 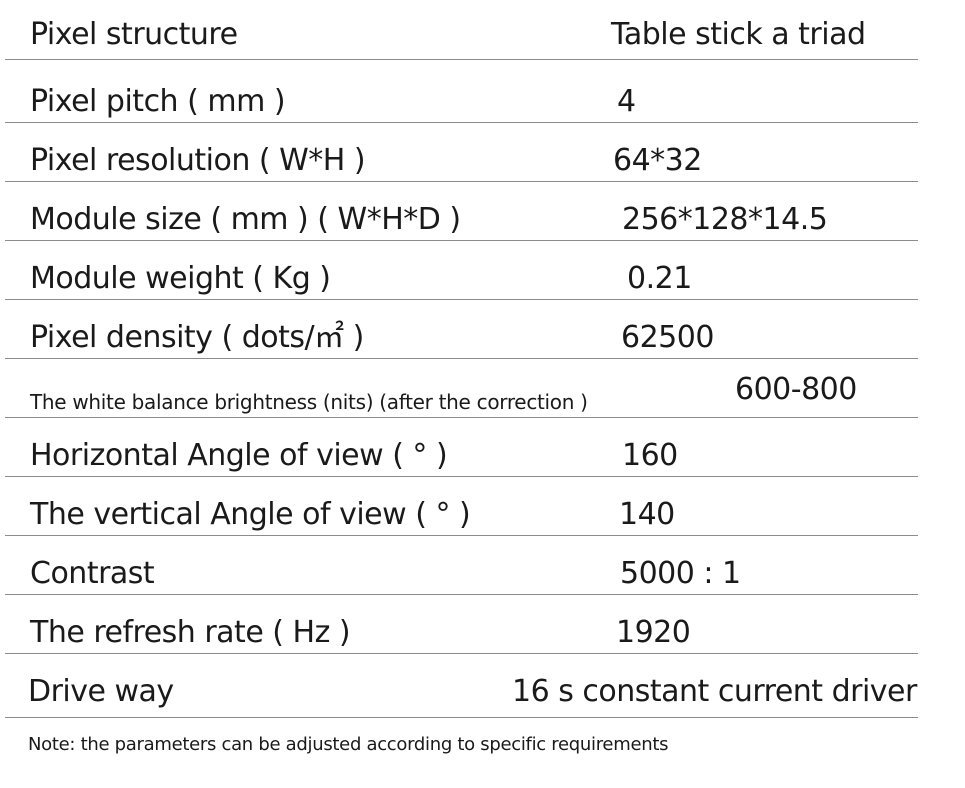 I want to click on table-row: Contrast 5000 : 1, so click(x=482, y=564).